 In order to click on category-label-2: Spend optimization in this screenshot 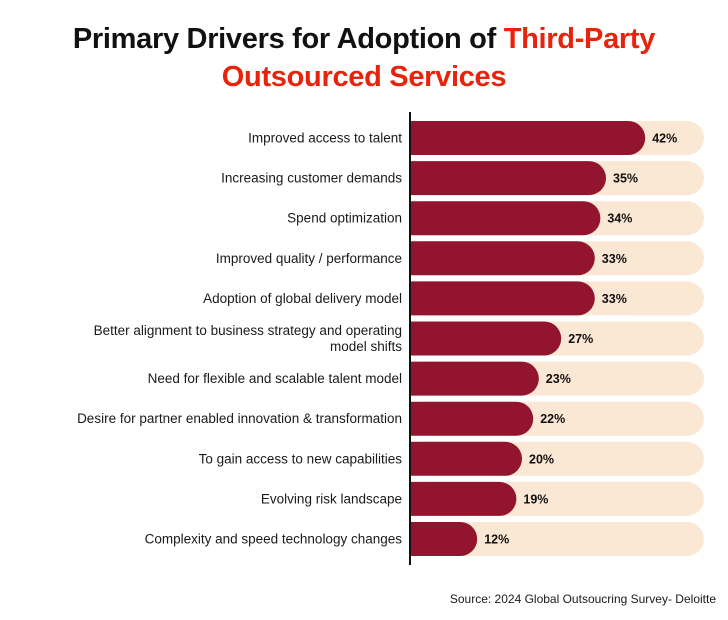, I will do `click(344, 218)`.